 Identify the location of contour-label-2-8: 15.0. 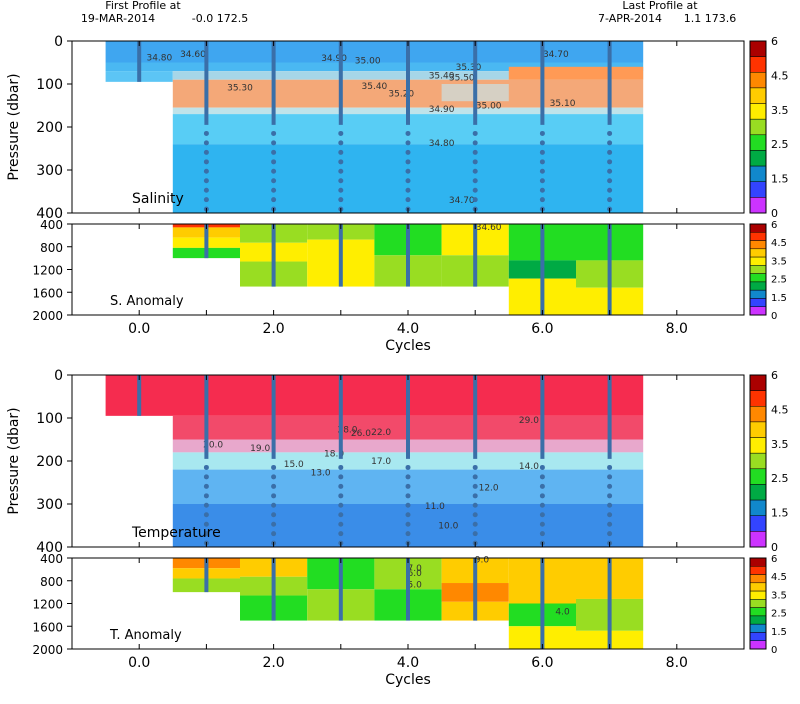
(294, 465).